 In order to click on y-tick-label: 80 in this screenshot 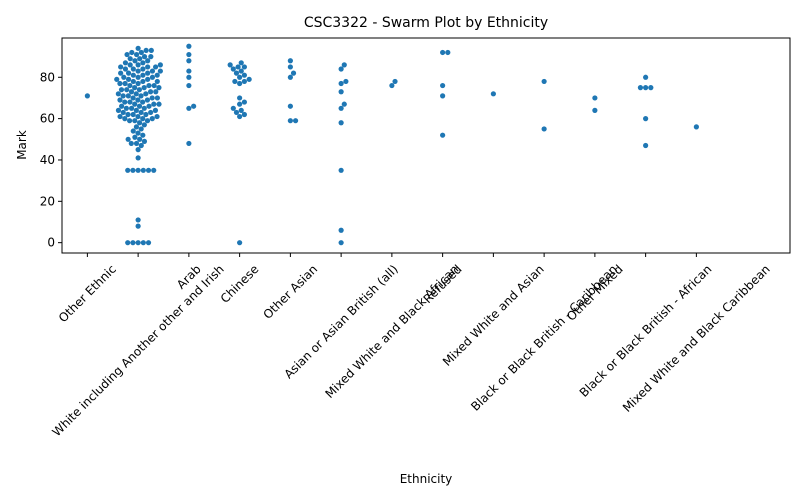, I will do `click(47, 77)`.